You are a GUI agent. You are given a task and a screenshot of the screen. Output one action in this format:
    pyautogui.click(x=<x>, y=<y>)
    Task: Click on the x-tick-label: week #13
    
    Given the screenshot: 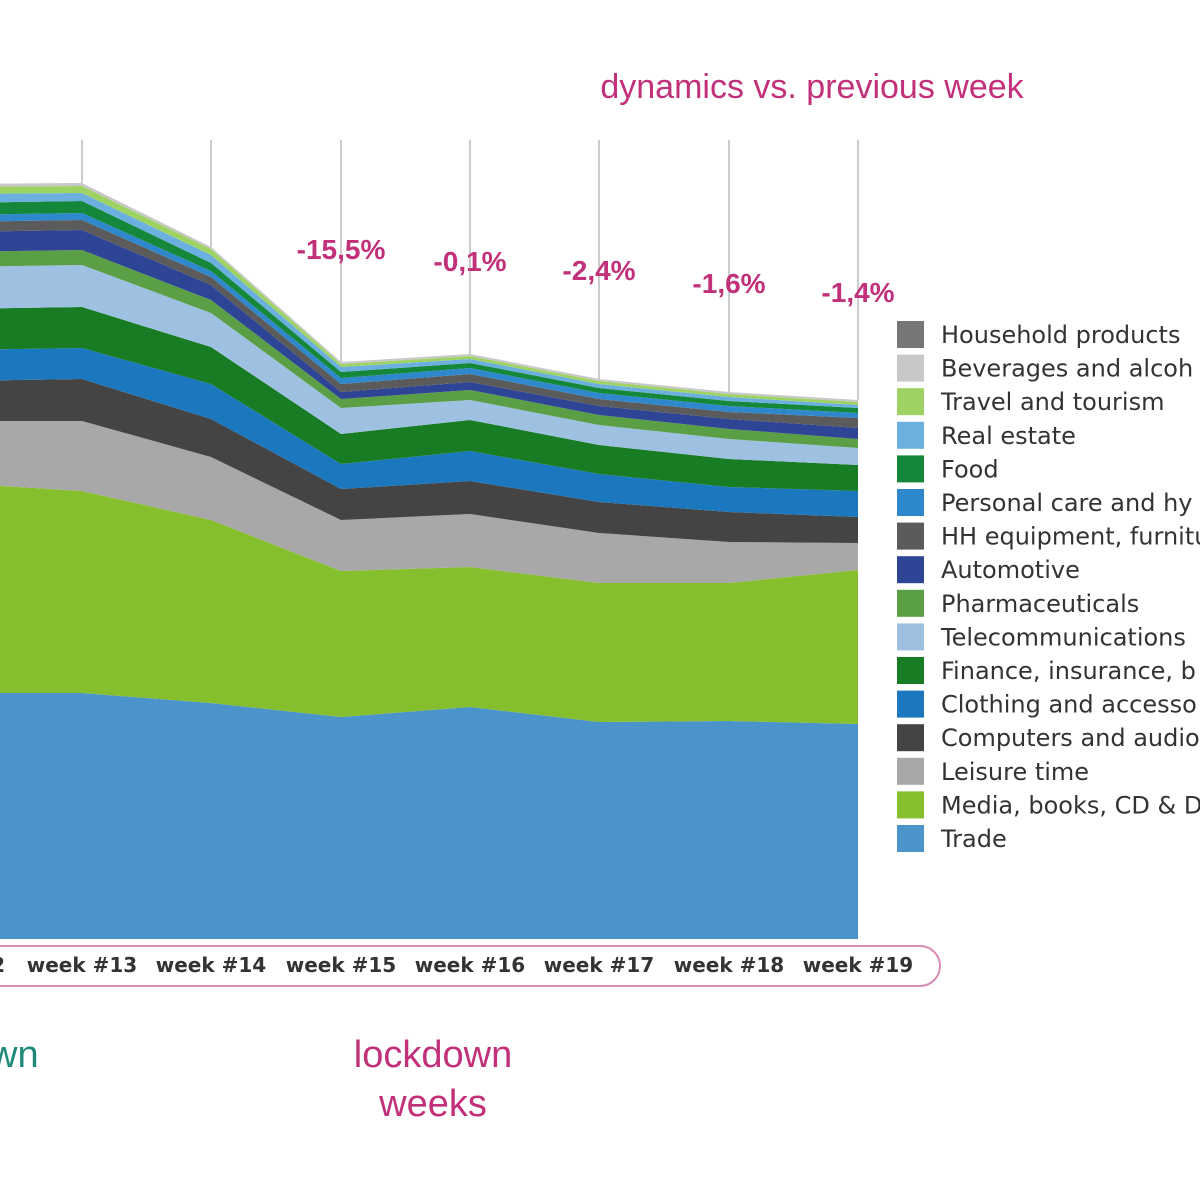 What is the action you would take?
    pyautogui.click(x=82, y=965)
    